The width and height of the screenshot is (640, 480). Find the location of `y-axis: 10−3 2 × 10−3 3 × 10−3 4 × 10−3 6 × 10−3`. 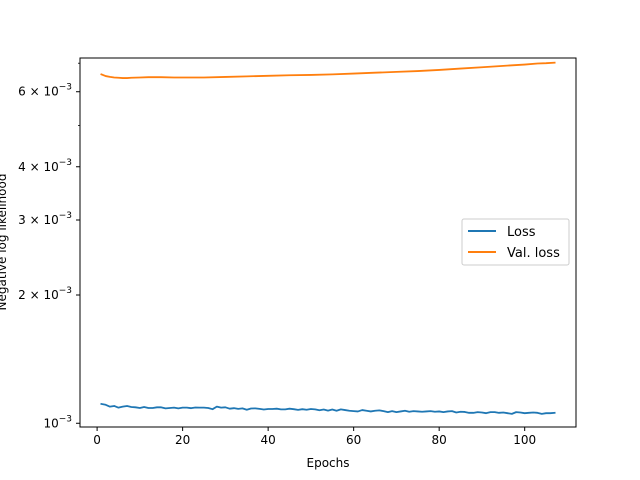

y-axis: 10−3 2 × 10−3 3 × 10−3 4 × 10−3 6 × 10−3 is located at coordinates (49, 246).